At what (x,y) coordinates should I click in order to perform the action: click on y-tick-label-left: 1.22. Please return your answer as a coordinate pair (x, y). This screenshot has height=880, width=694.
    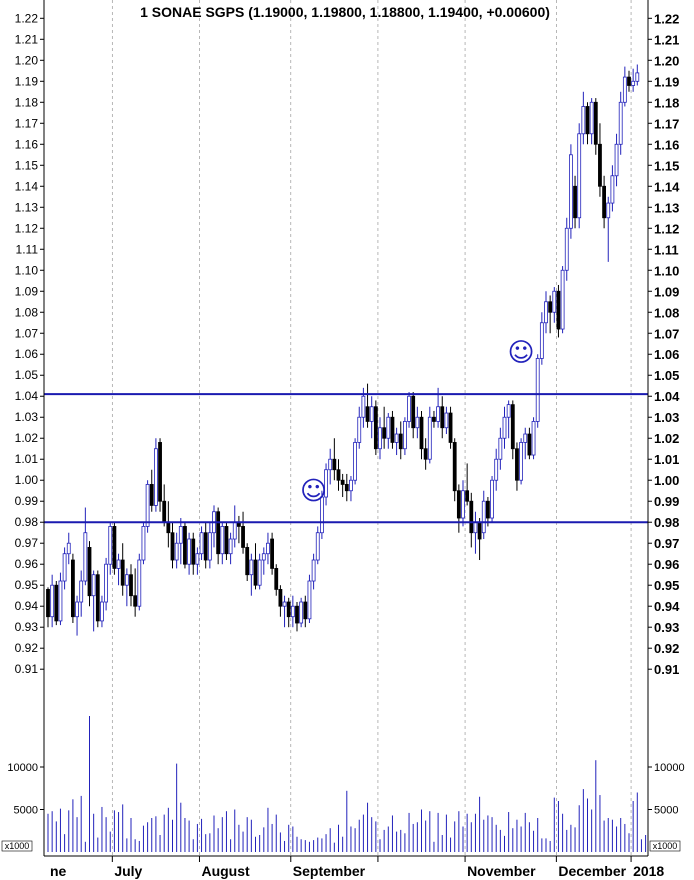
    Looking at the image, I should click on (27, 18).